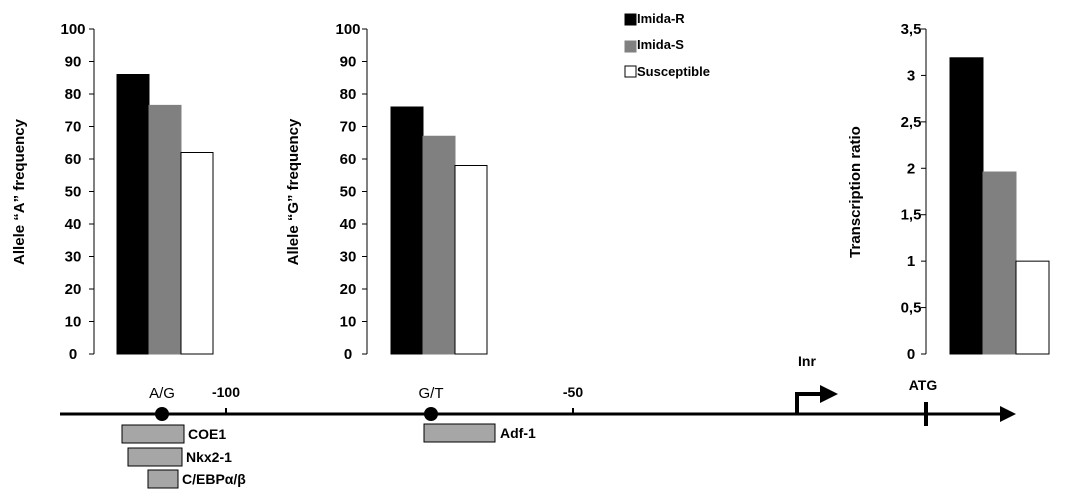  I want to click on y-tick-label: 1,5, so click(911, 215).